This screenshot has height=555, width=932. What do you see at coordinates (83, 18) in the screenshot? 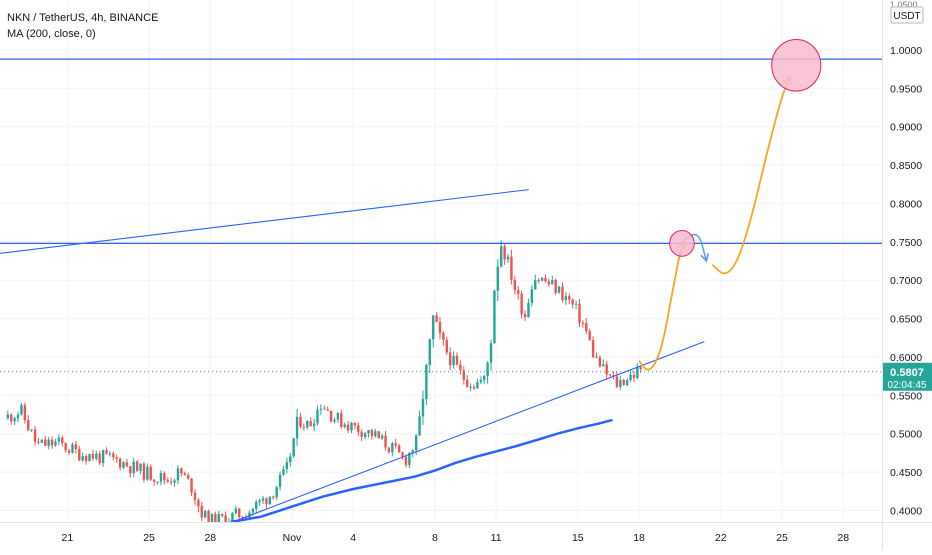
I see `symbol-title: NKN / TetherUS, 4h, BINANCE` at bounding box center [83, 18].